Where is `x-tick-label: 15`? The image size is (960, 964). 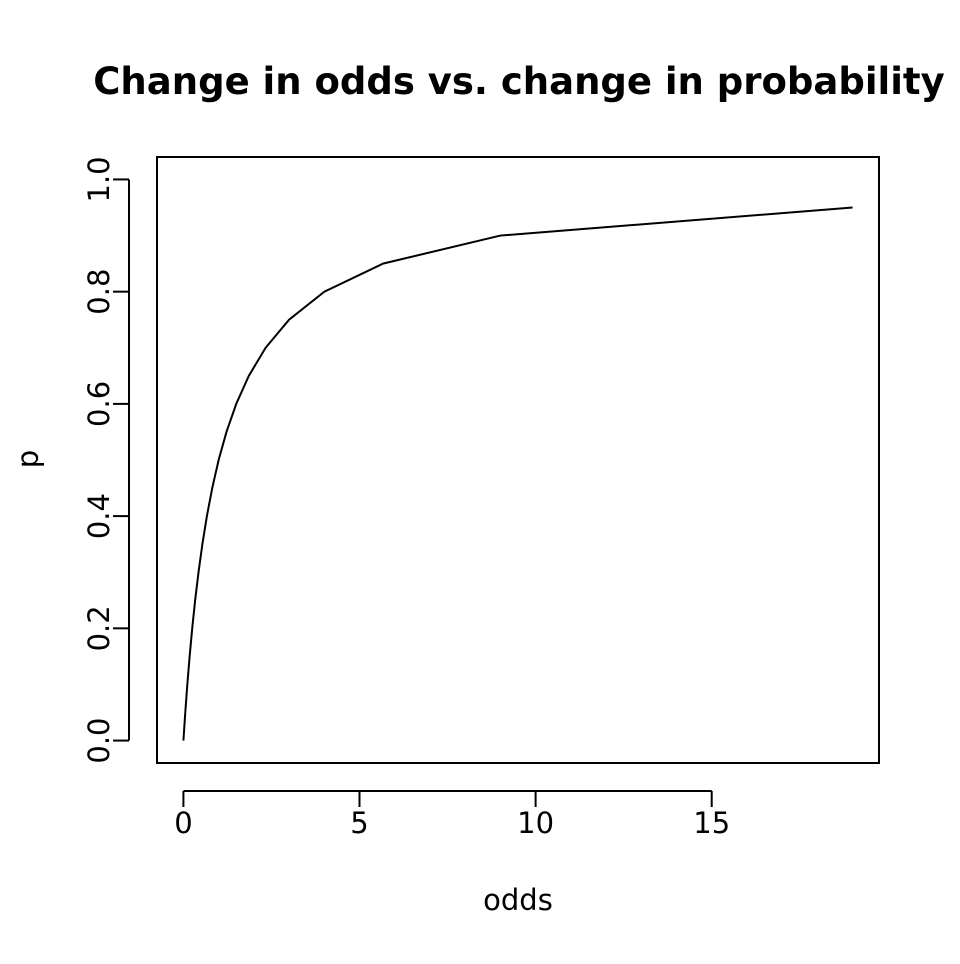
x-tick-label: 15 is located at coordinates (711, 823).